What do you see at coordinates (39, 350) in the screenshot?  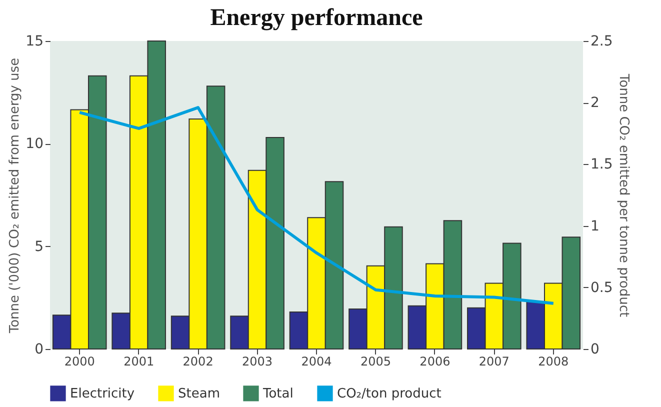 I see `y-tick-label: 0` at bounding box center [39, 350].